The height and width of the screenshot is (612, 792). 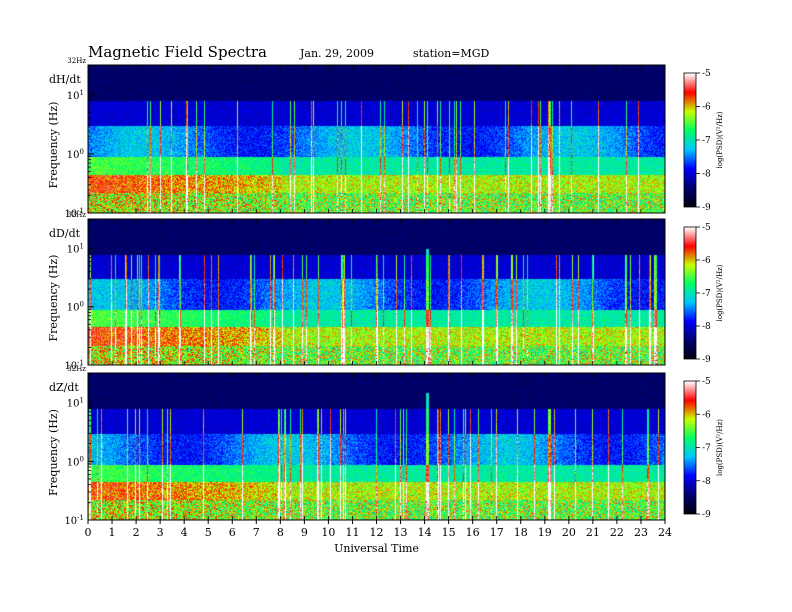 I want to click on x-tick-label: 7, so click(x=256, y=532).